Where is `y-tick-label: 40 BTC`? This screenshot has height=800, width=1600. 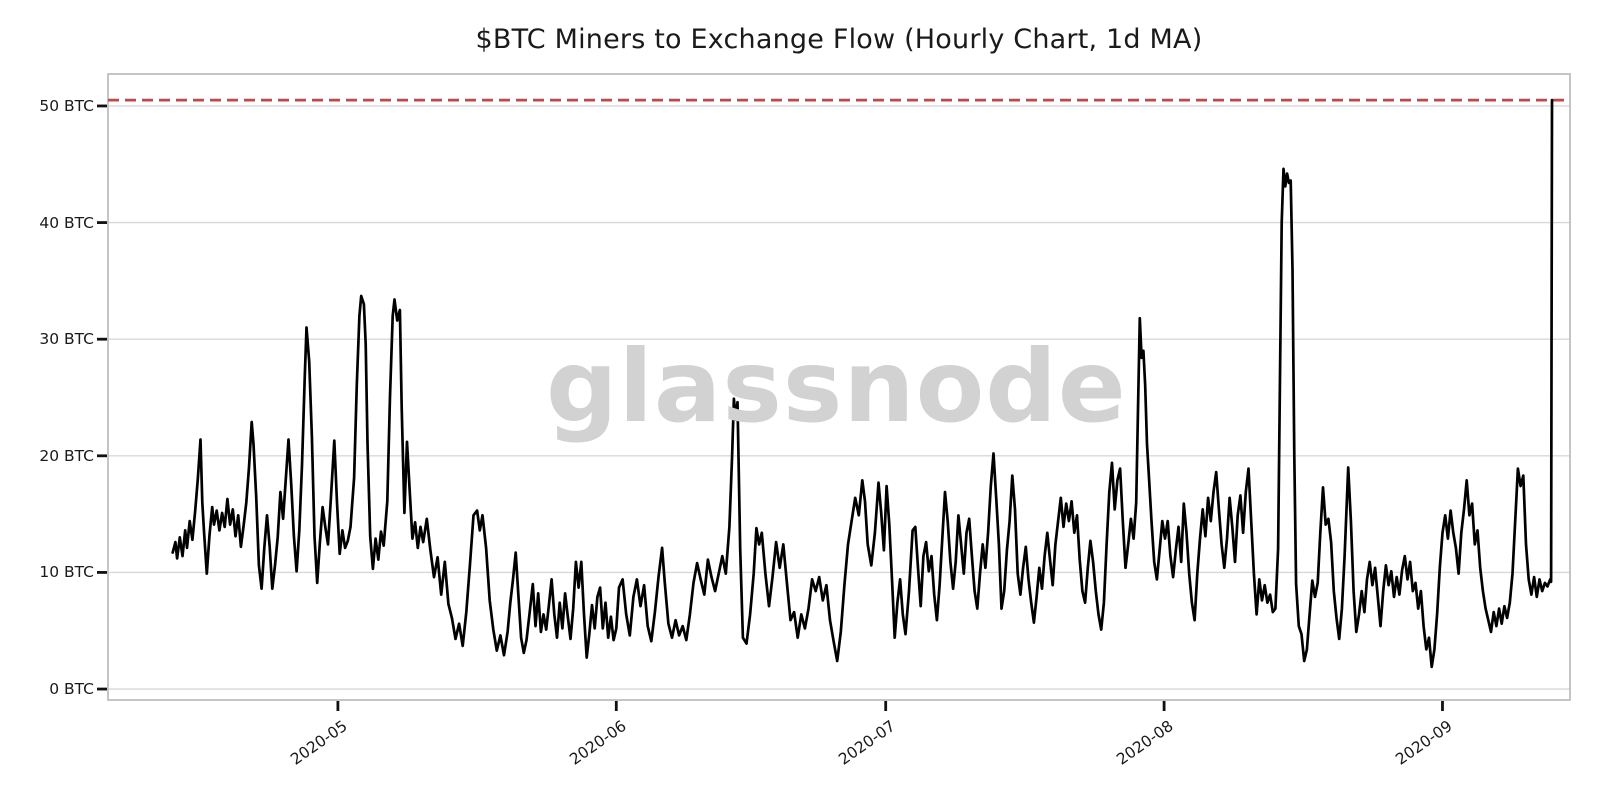 y-tick-label: 40 BTC is located at coordinates (66, 222).